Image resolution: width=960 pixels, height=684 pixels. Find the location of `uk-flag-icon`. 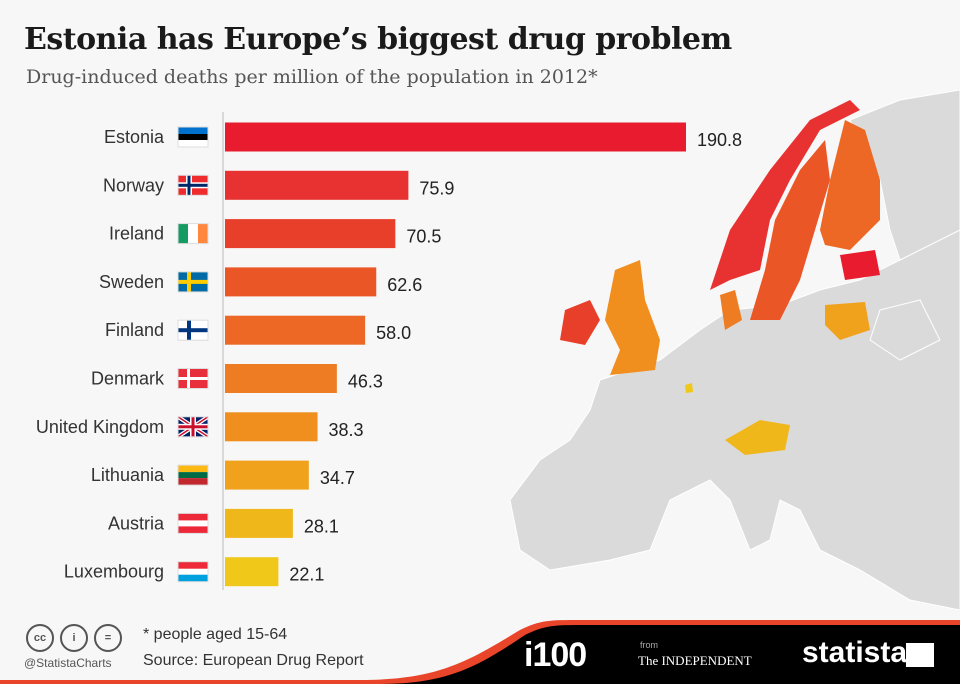

uk-flag-icon is located at coordinates (193, 427).